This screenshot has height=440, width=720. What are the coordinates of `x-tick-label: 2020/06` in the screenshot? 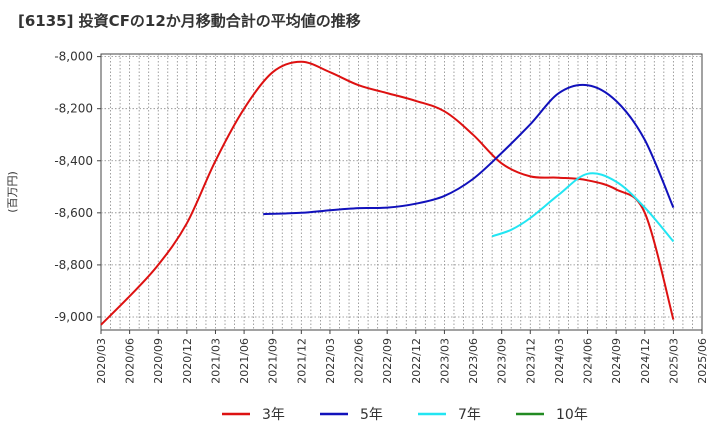 It's located at (130, 361).